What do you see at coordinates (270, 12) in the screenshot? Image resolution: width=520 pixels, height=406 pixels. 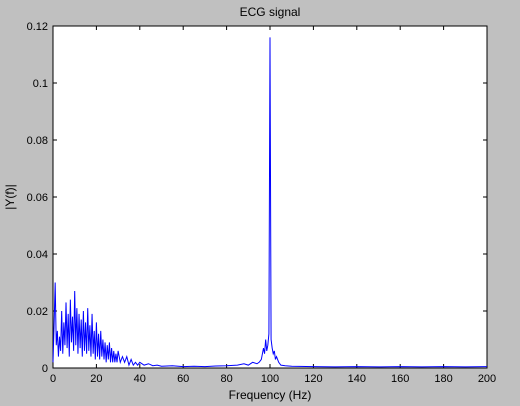 I see `chart-title: ECG signal` at bounding box center [270, 12].